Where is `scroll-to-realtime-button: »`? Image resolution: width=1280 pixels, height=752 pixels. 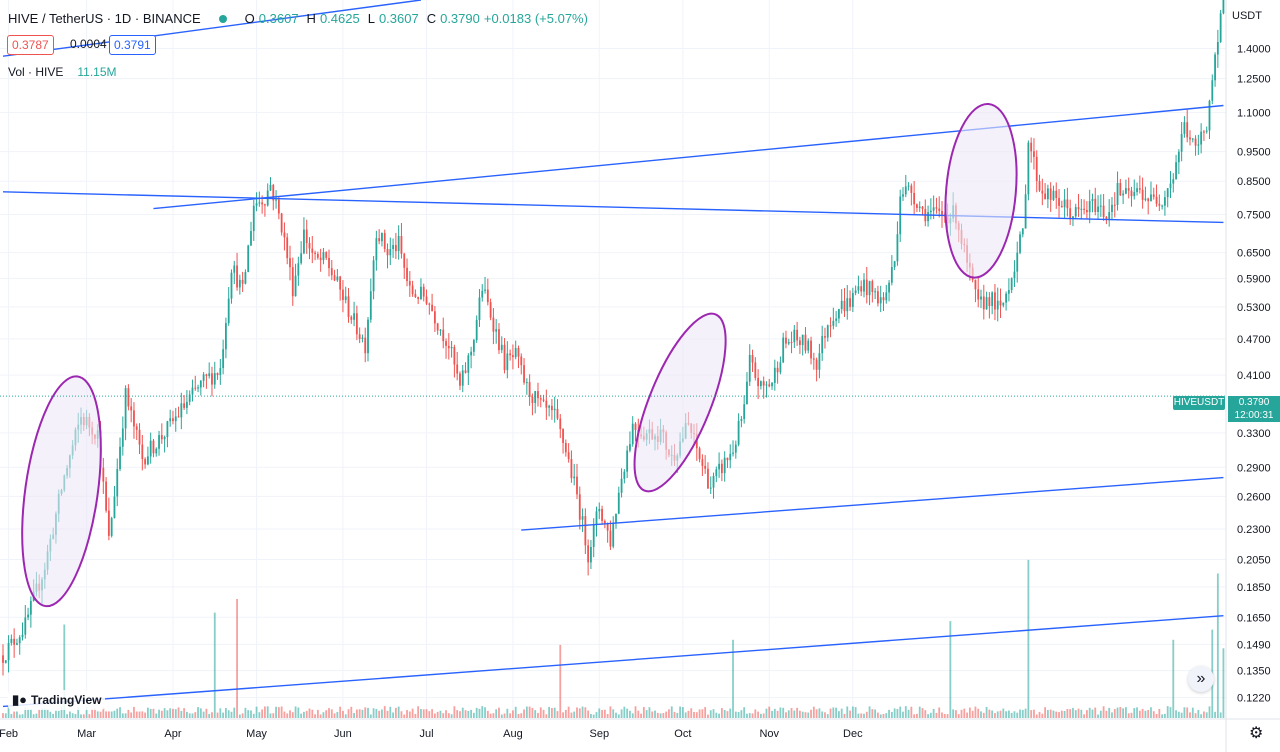 scroll-to-realtime-button: » is located at coordinates (1201, 679).